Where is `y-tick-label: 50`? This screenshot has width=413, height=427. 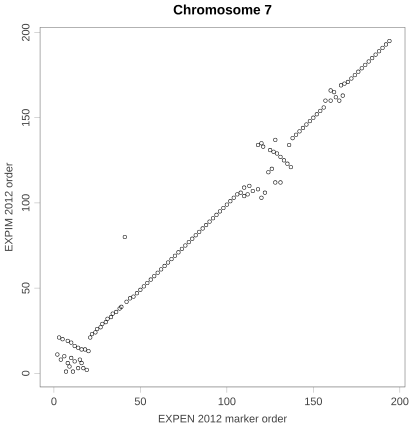 y-tick-label: 50 is located at coordinates (26, 288).